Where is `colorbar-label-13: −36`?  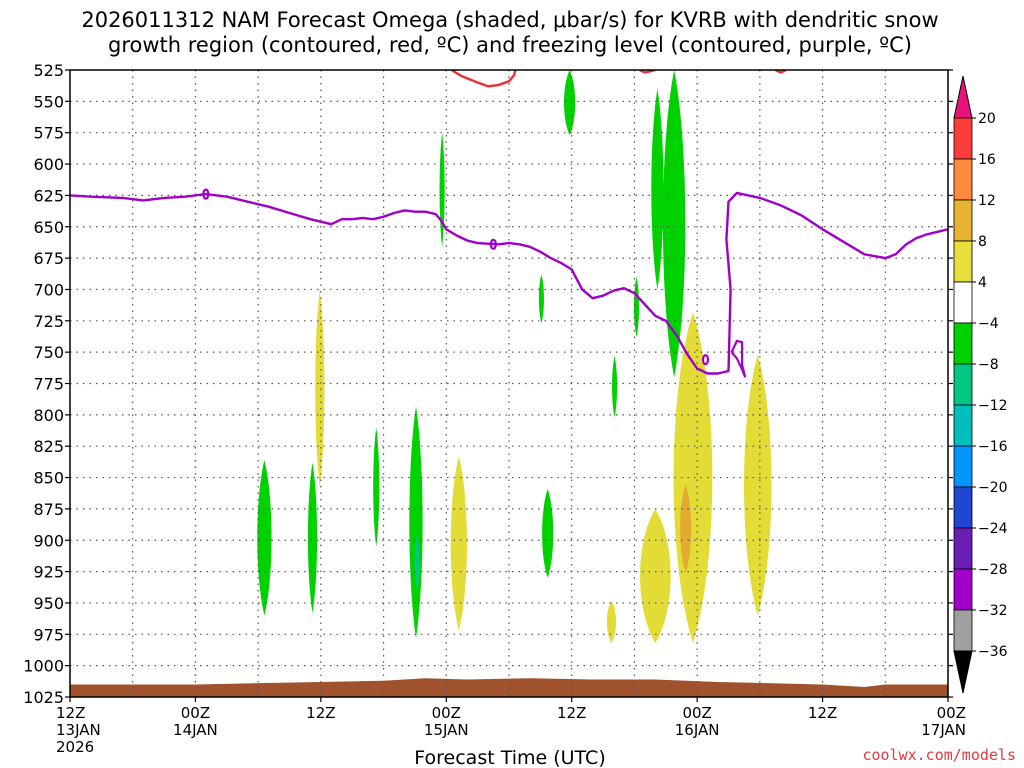 colorbar-label-13: −36 is located at coordinates (993, 652).